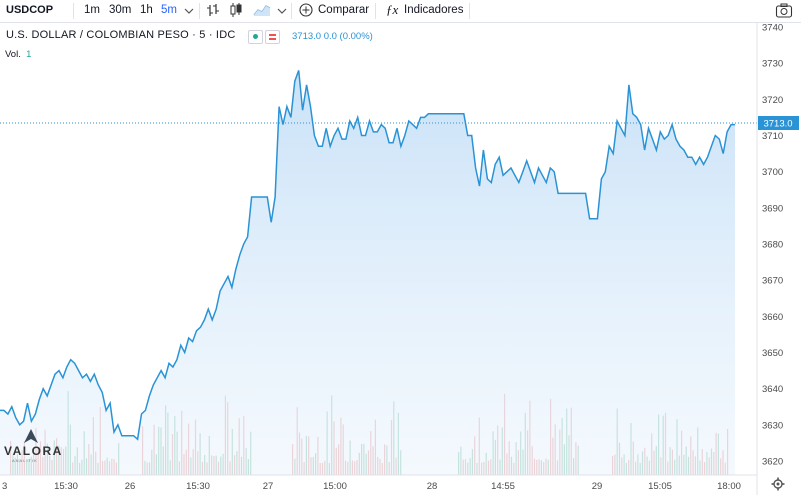  Describe the element at coordinates (92, 10) in the screenshot. I see `interval-1m: 1m` at that location.